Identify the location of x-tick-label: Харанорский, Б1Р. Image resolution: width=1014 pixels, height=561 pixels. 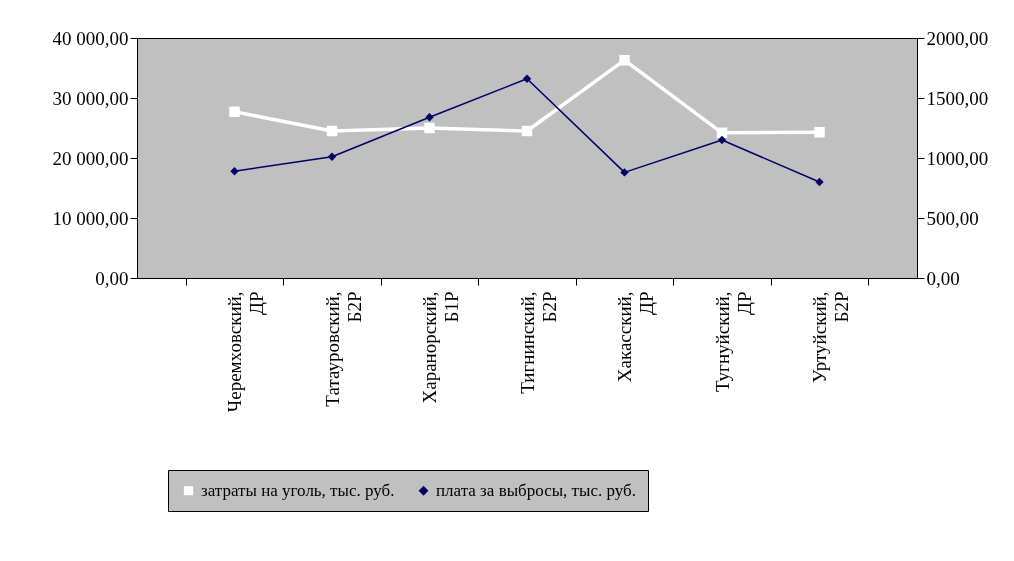
(440, 347).